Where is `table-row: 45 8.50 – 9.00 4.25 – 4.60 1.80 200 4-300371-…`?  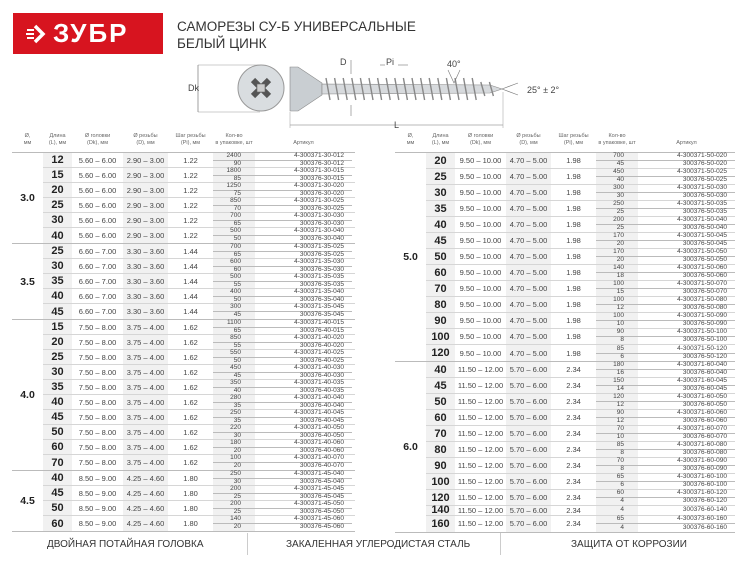
table-row: 45 8.50 – 9.00 4.25 – 4.60 1.80 200 4-300371-… is located at coordinates (199, 493).